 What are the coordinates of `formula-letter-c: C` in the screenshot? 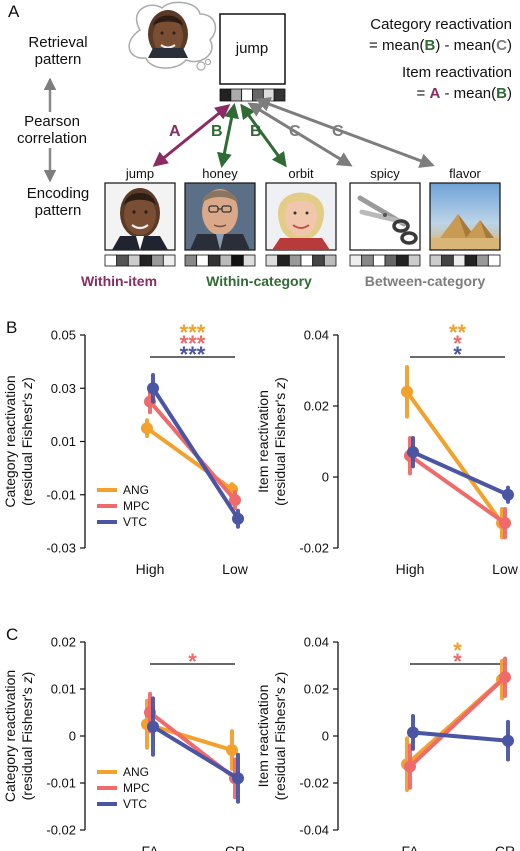 It's located at (501, 45).